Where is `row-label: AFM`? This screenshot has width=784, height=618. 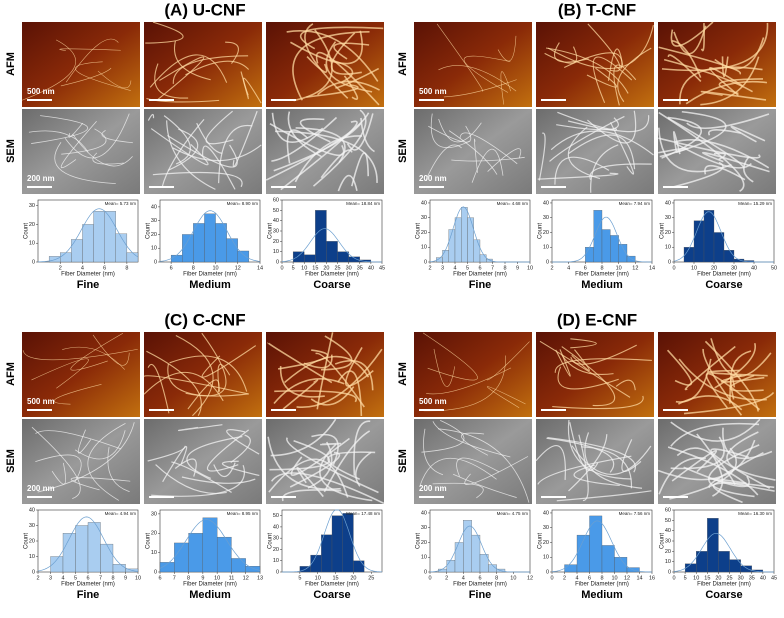 row-label: AFM is located at coordinates (403, 374).